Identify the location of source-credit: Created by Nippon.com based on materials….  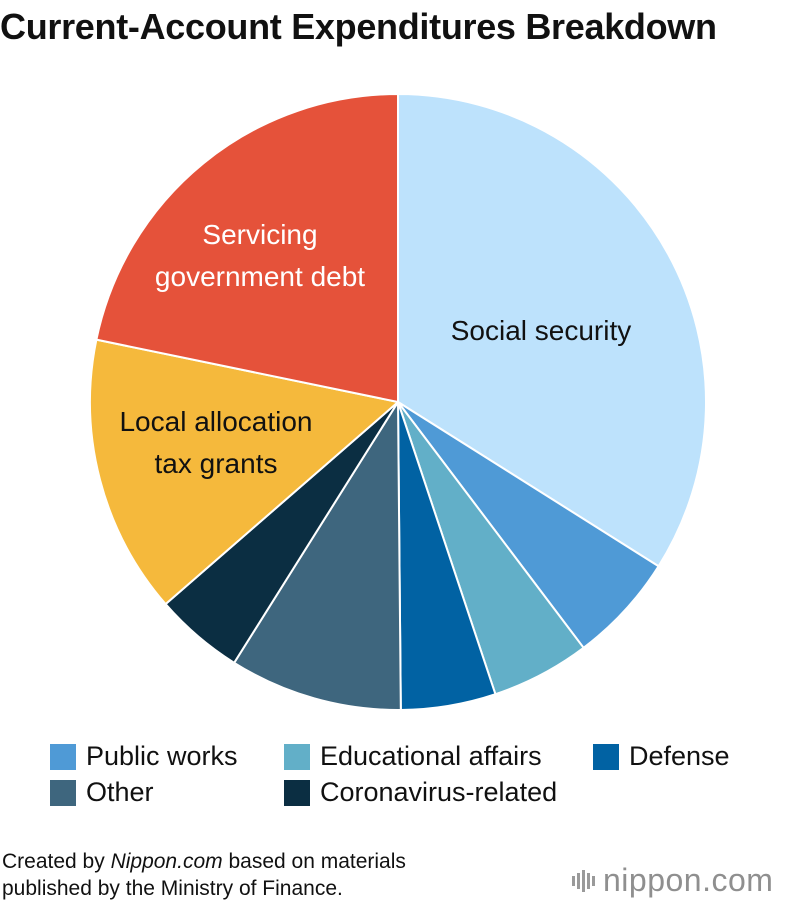
(204, 875).